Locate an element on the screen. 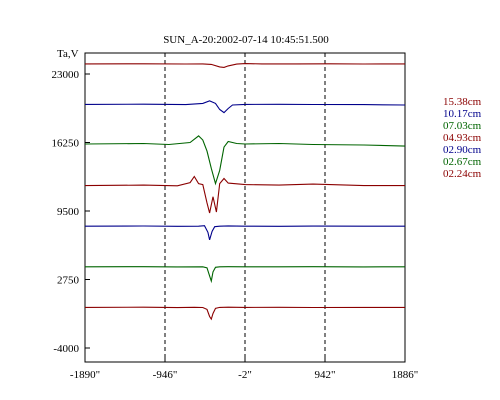  y-tick-label: 16250 is located at coordinates (66, 144).